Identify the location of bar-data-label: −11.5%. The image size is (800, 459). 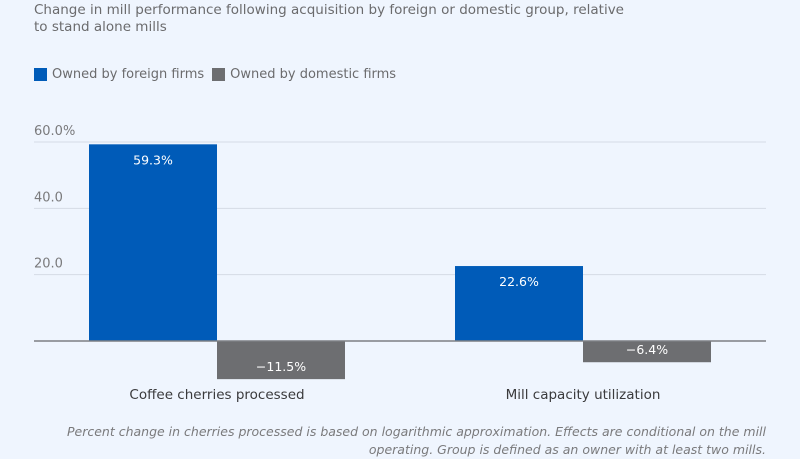
(281, 366).